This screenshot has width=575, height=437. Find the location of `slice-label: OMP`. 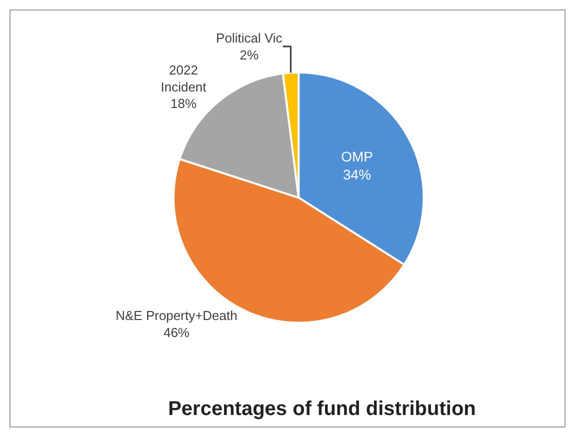

slice-label: OMP is located at coordinates (357, 156).